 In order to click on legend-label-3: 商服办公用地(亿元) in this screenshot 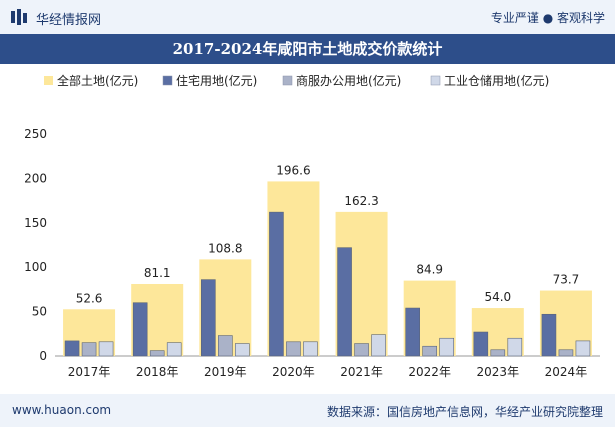, I will do `click(348, 80)`.